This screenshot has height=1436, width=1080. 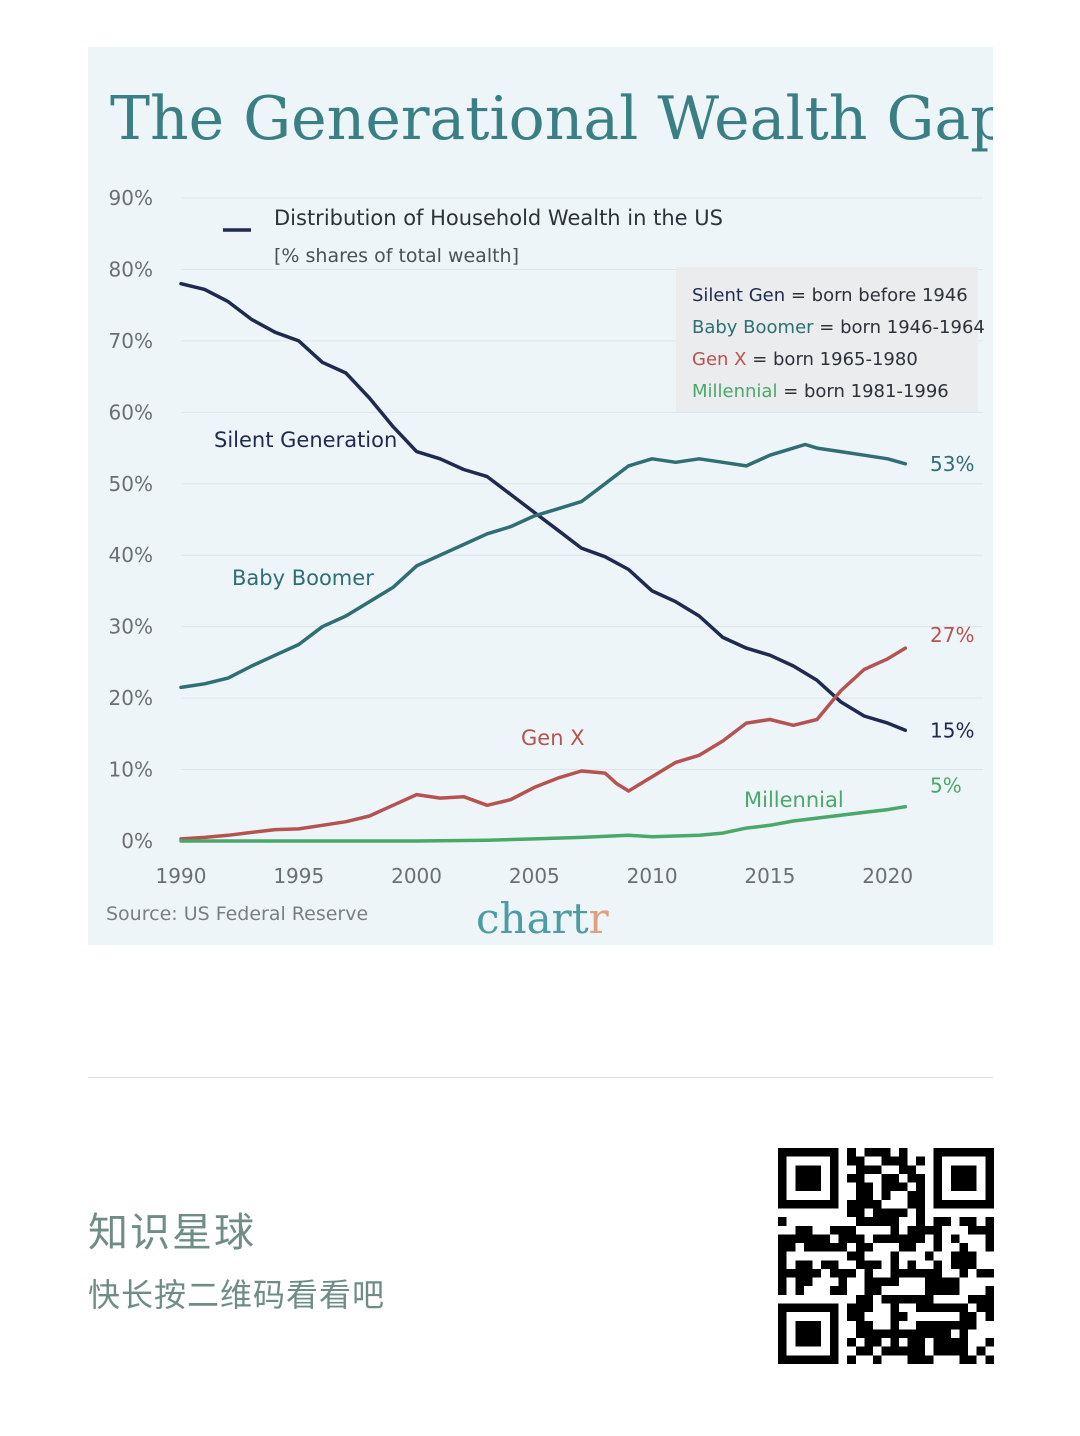 I want to click on y-tick-label: 50%, so click(x=131, y=484).